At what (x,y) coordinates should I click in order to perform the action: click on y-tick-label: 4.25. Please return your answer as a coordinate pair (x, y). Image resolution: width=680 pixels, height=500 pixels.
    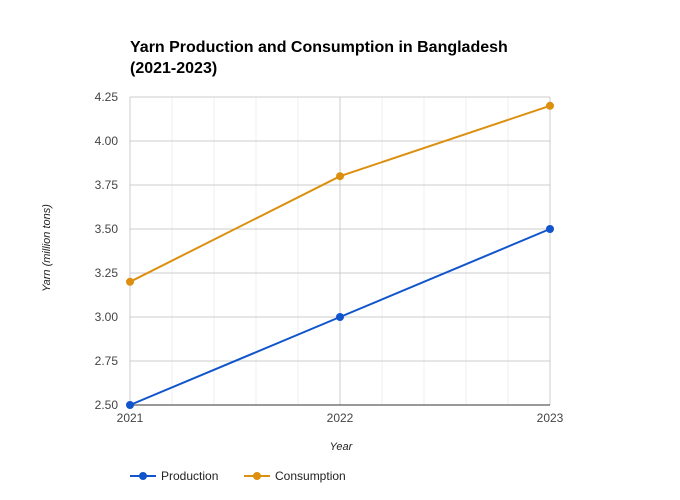
    Looking at the image, I should click on (107, 97).